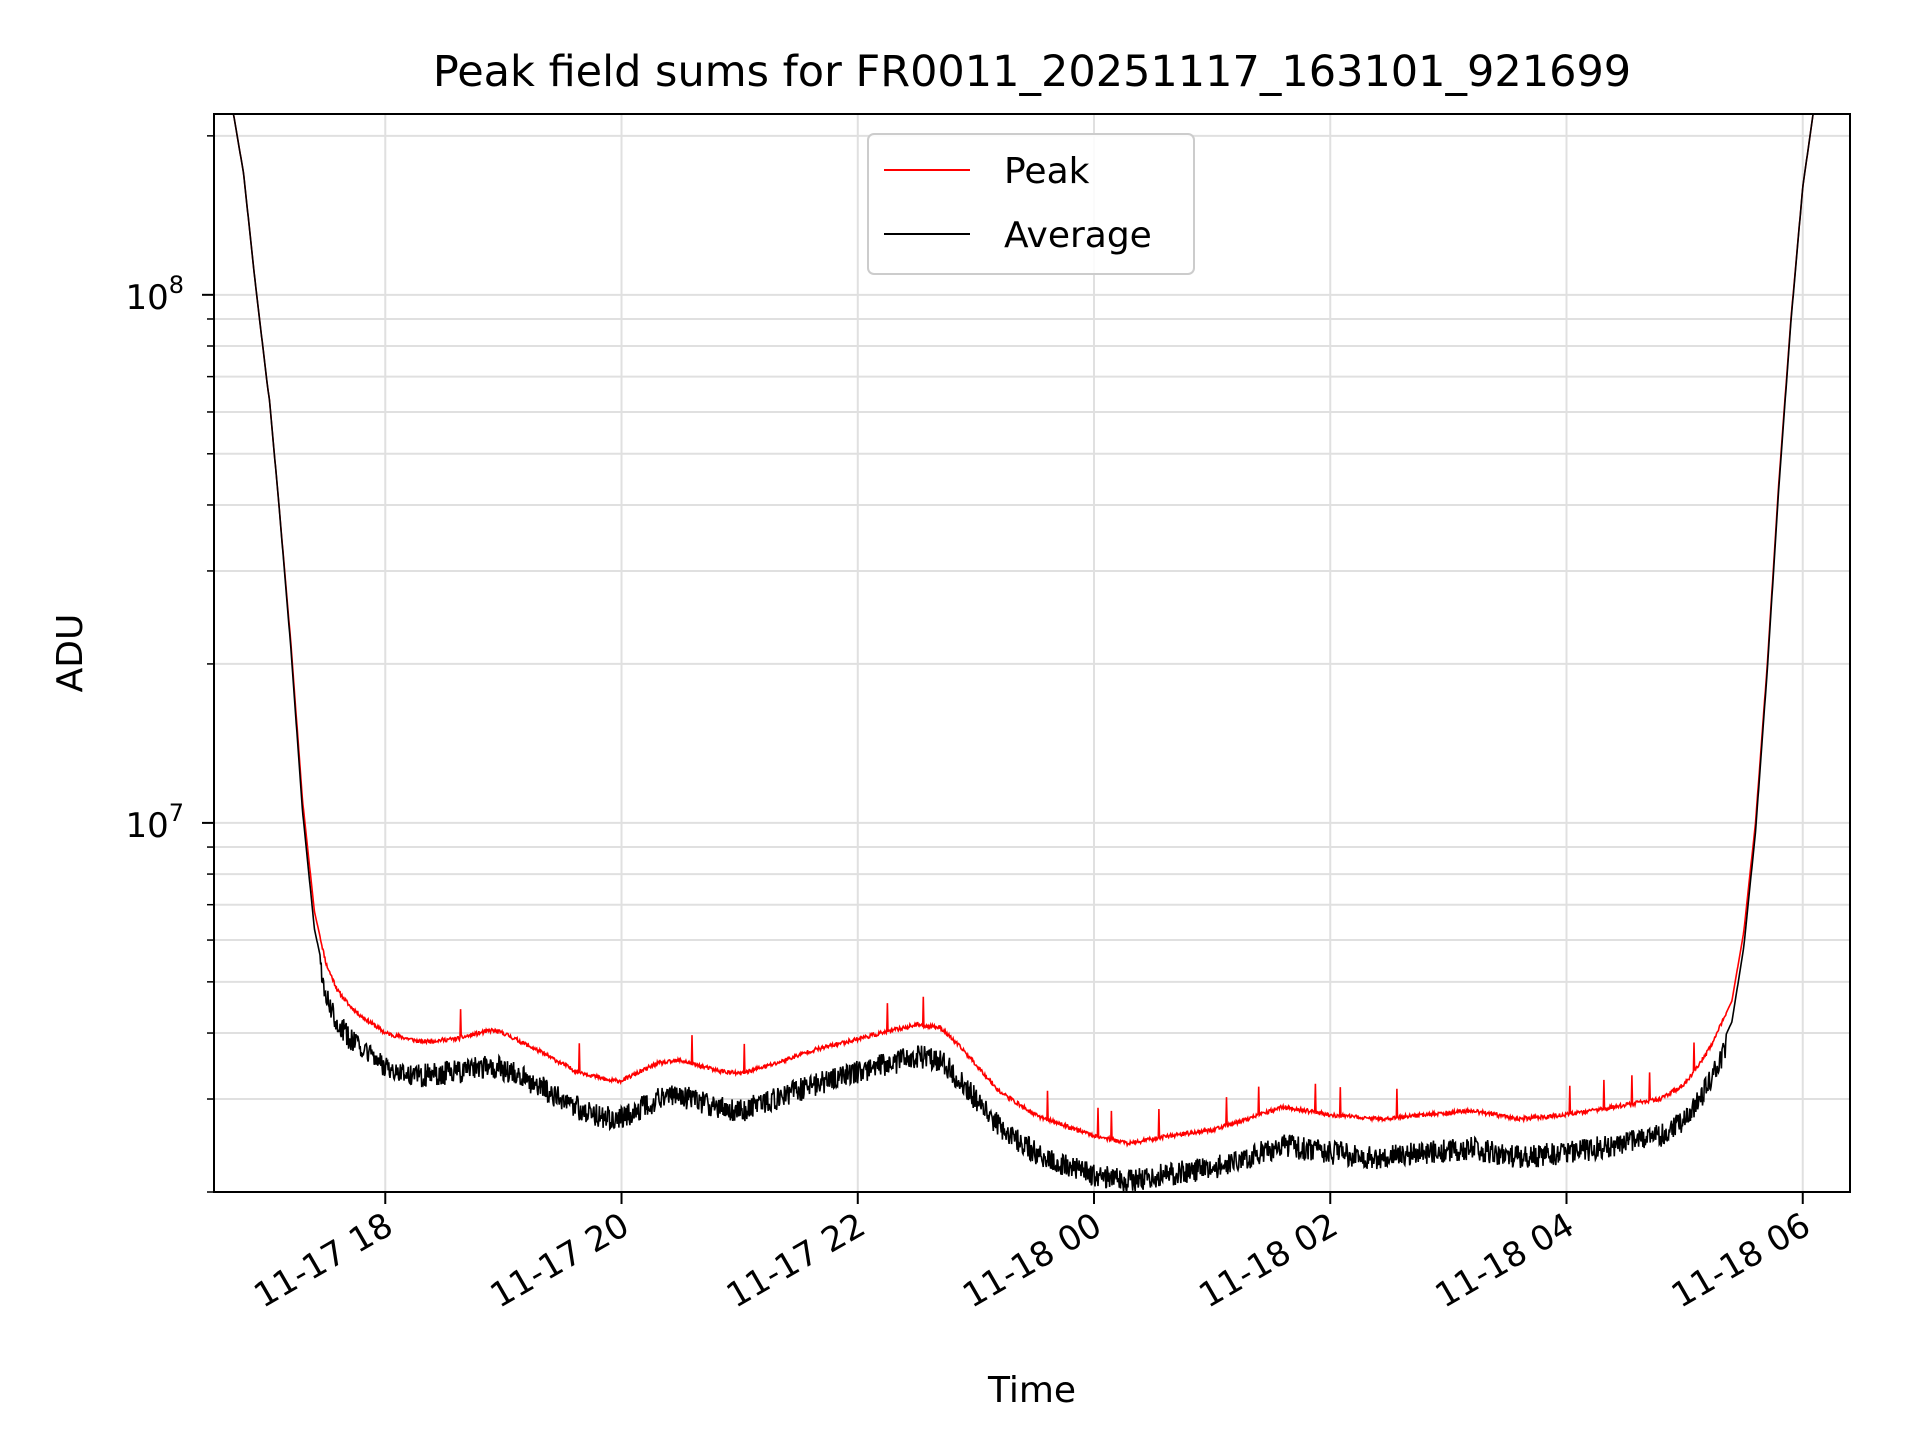 Image resolution: width=1920 pixels, height=1440 pixels. Describe the element at coordinates (1031, 204) in the screenshot. I see `legend: Peak Average` at that location.